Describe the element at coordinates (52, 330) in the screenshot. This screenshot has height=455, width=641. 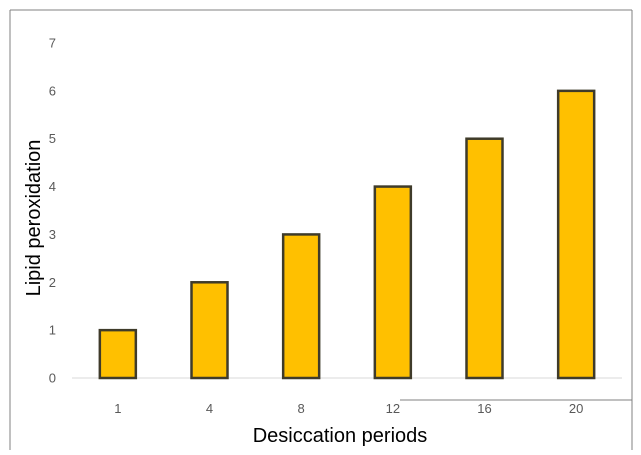
I see `y-tick-label: 1` at that location.